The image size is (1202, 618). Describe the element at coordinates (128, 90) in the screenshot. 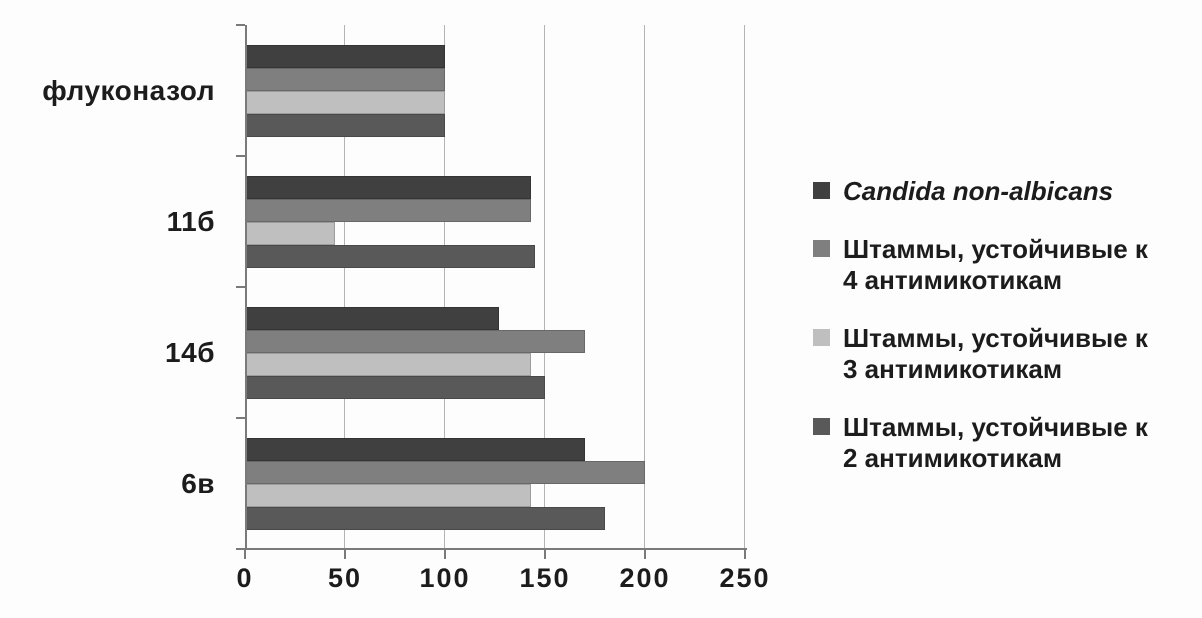

I see `category-label: флуконазол` at that location.